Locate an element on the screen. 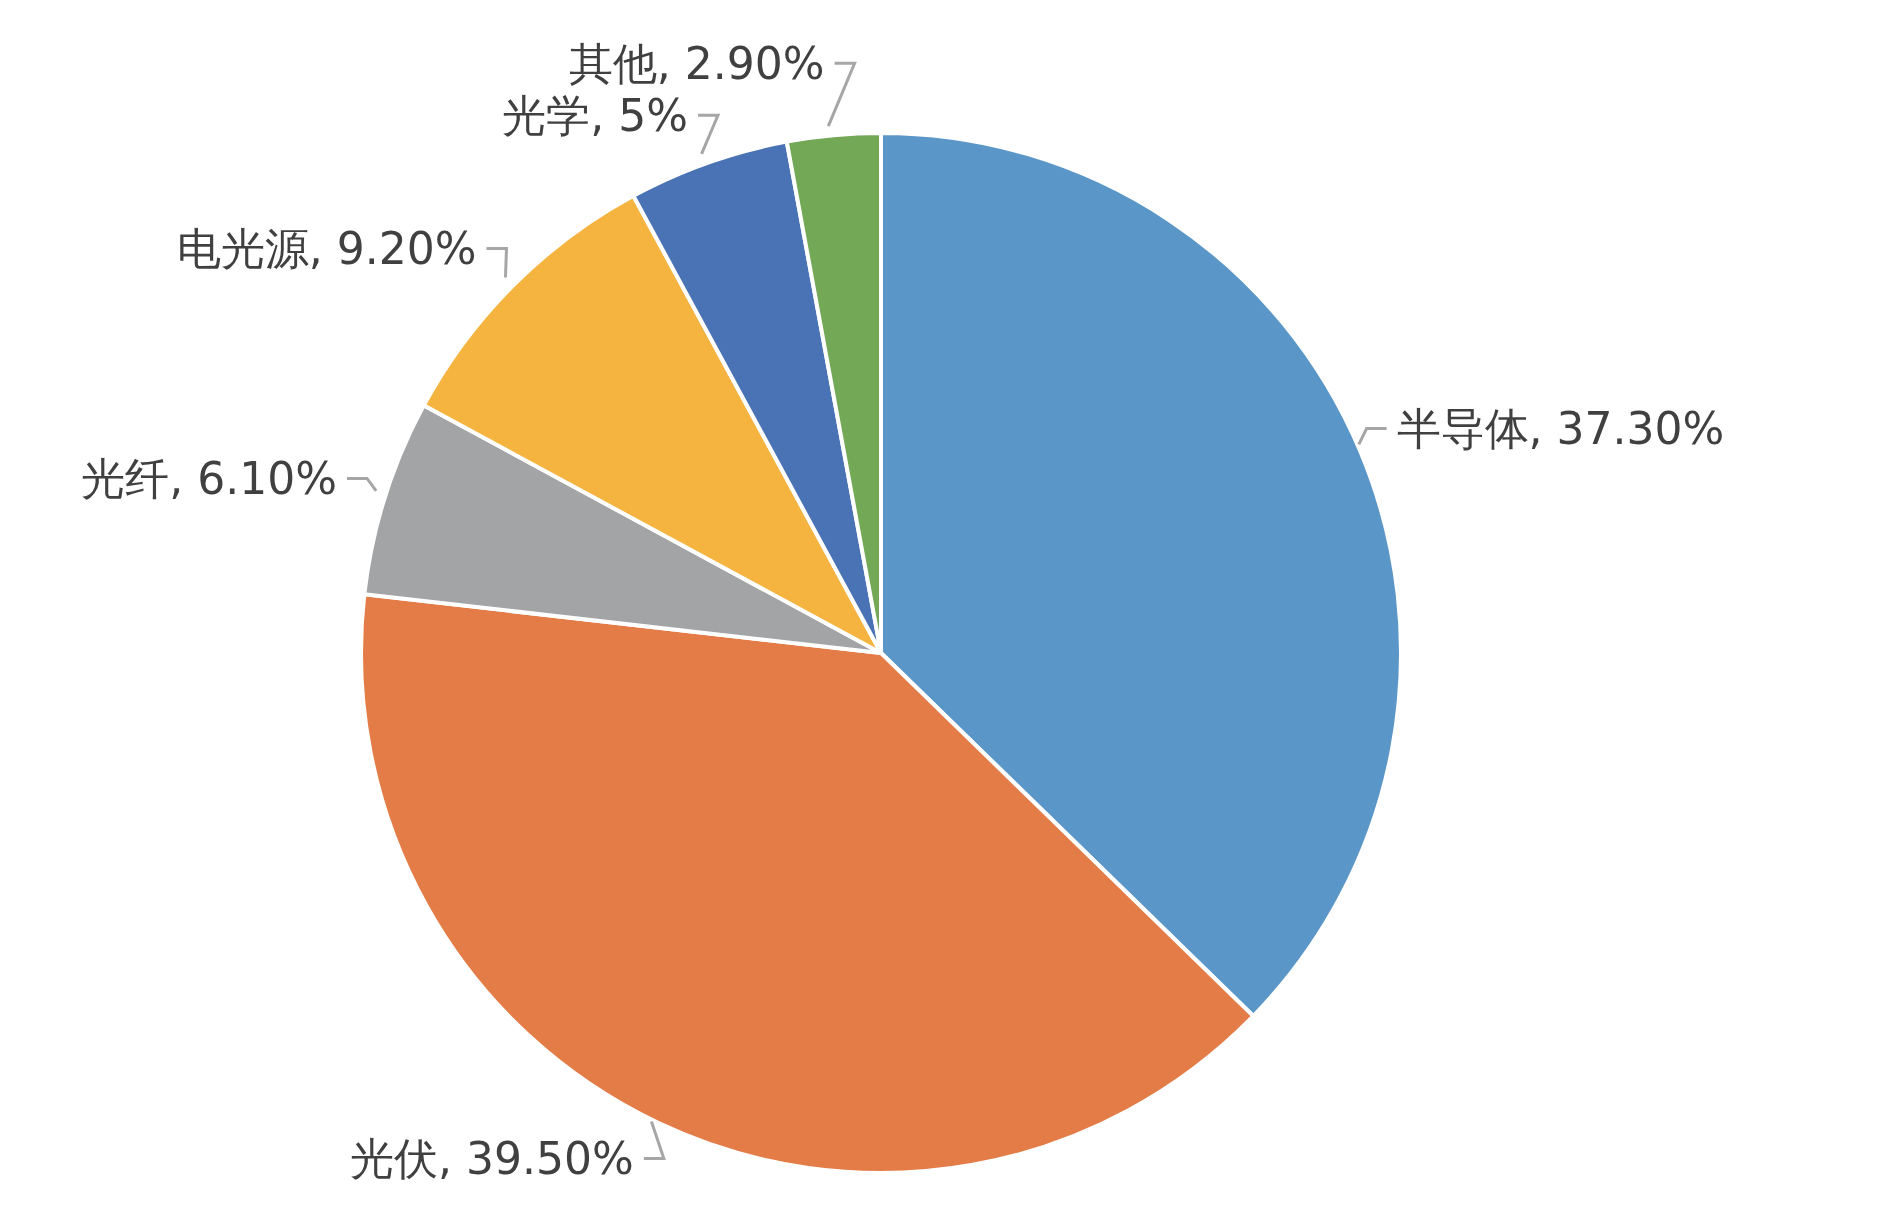  slice-label: 光纤, 6.10% is located at coordinates (209, 478).